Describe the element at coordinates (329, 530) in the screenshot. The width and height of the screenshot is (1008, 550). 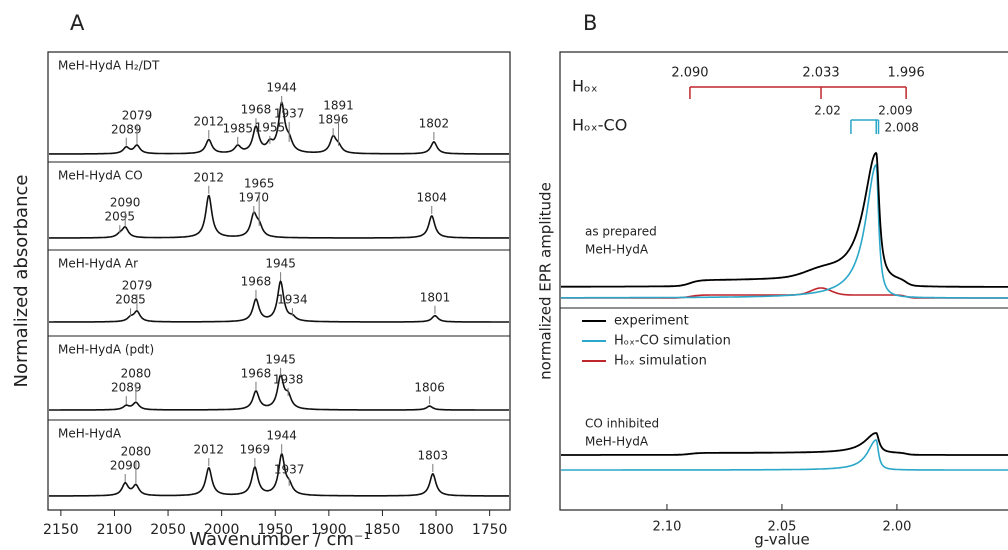
I see `x-tick-label: 1900` at that location.